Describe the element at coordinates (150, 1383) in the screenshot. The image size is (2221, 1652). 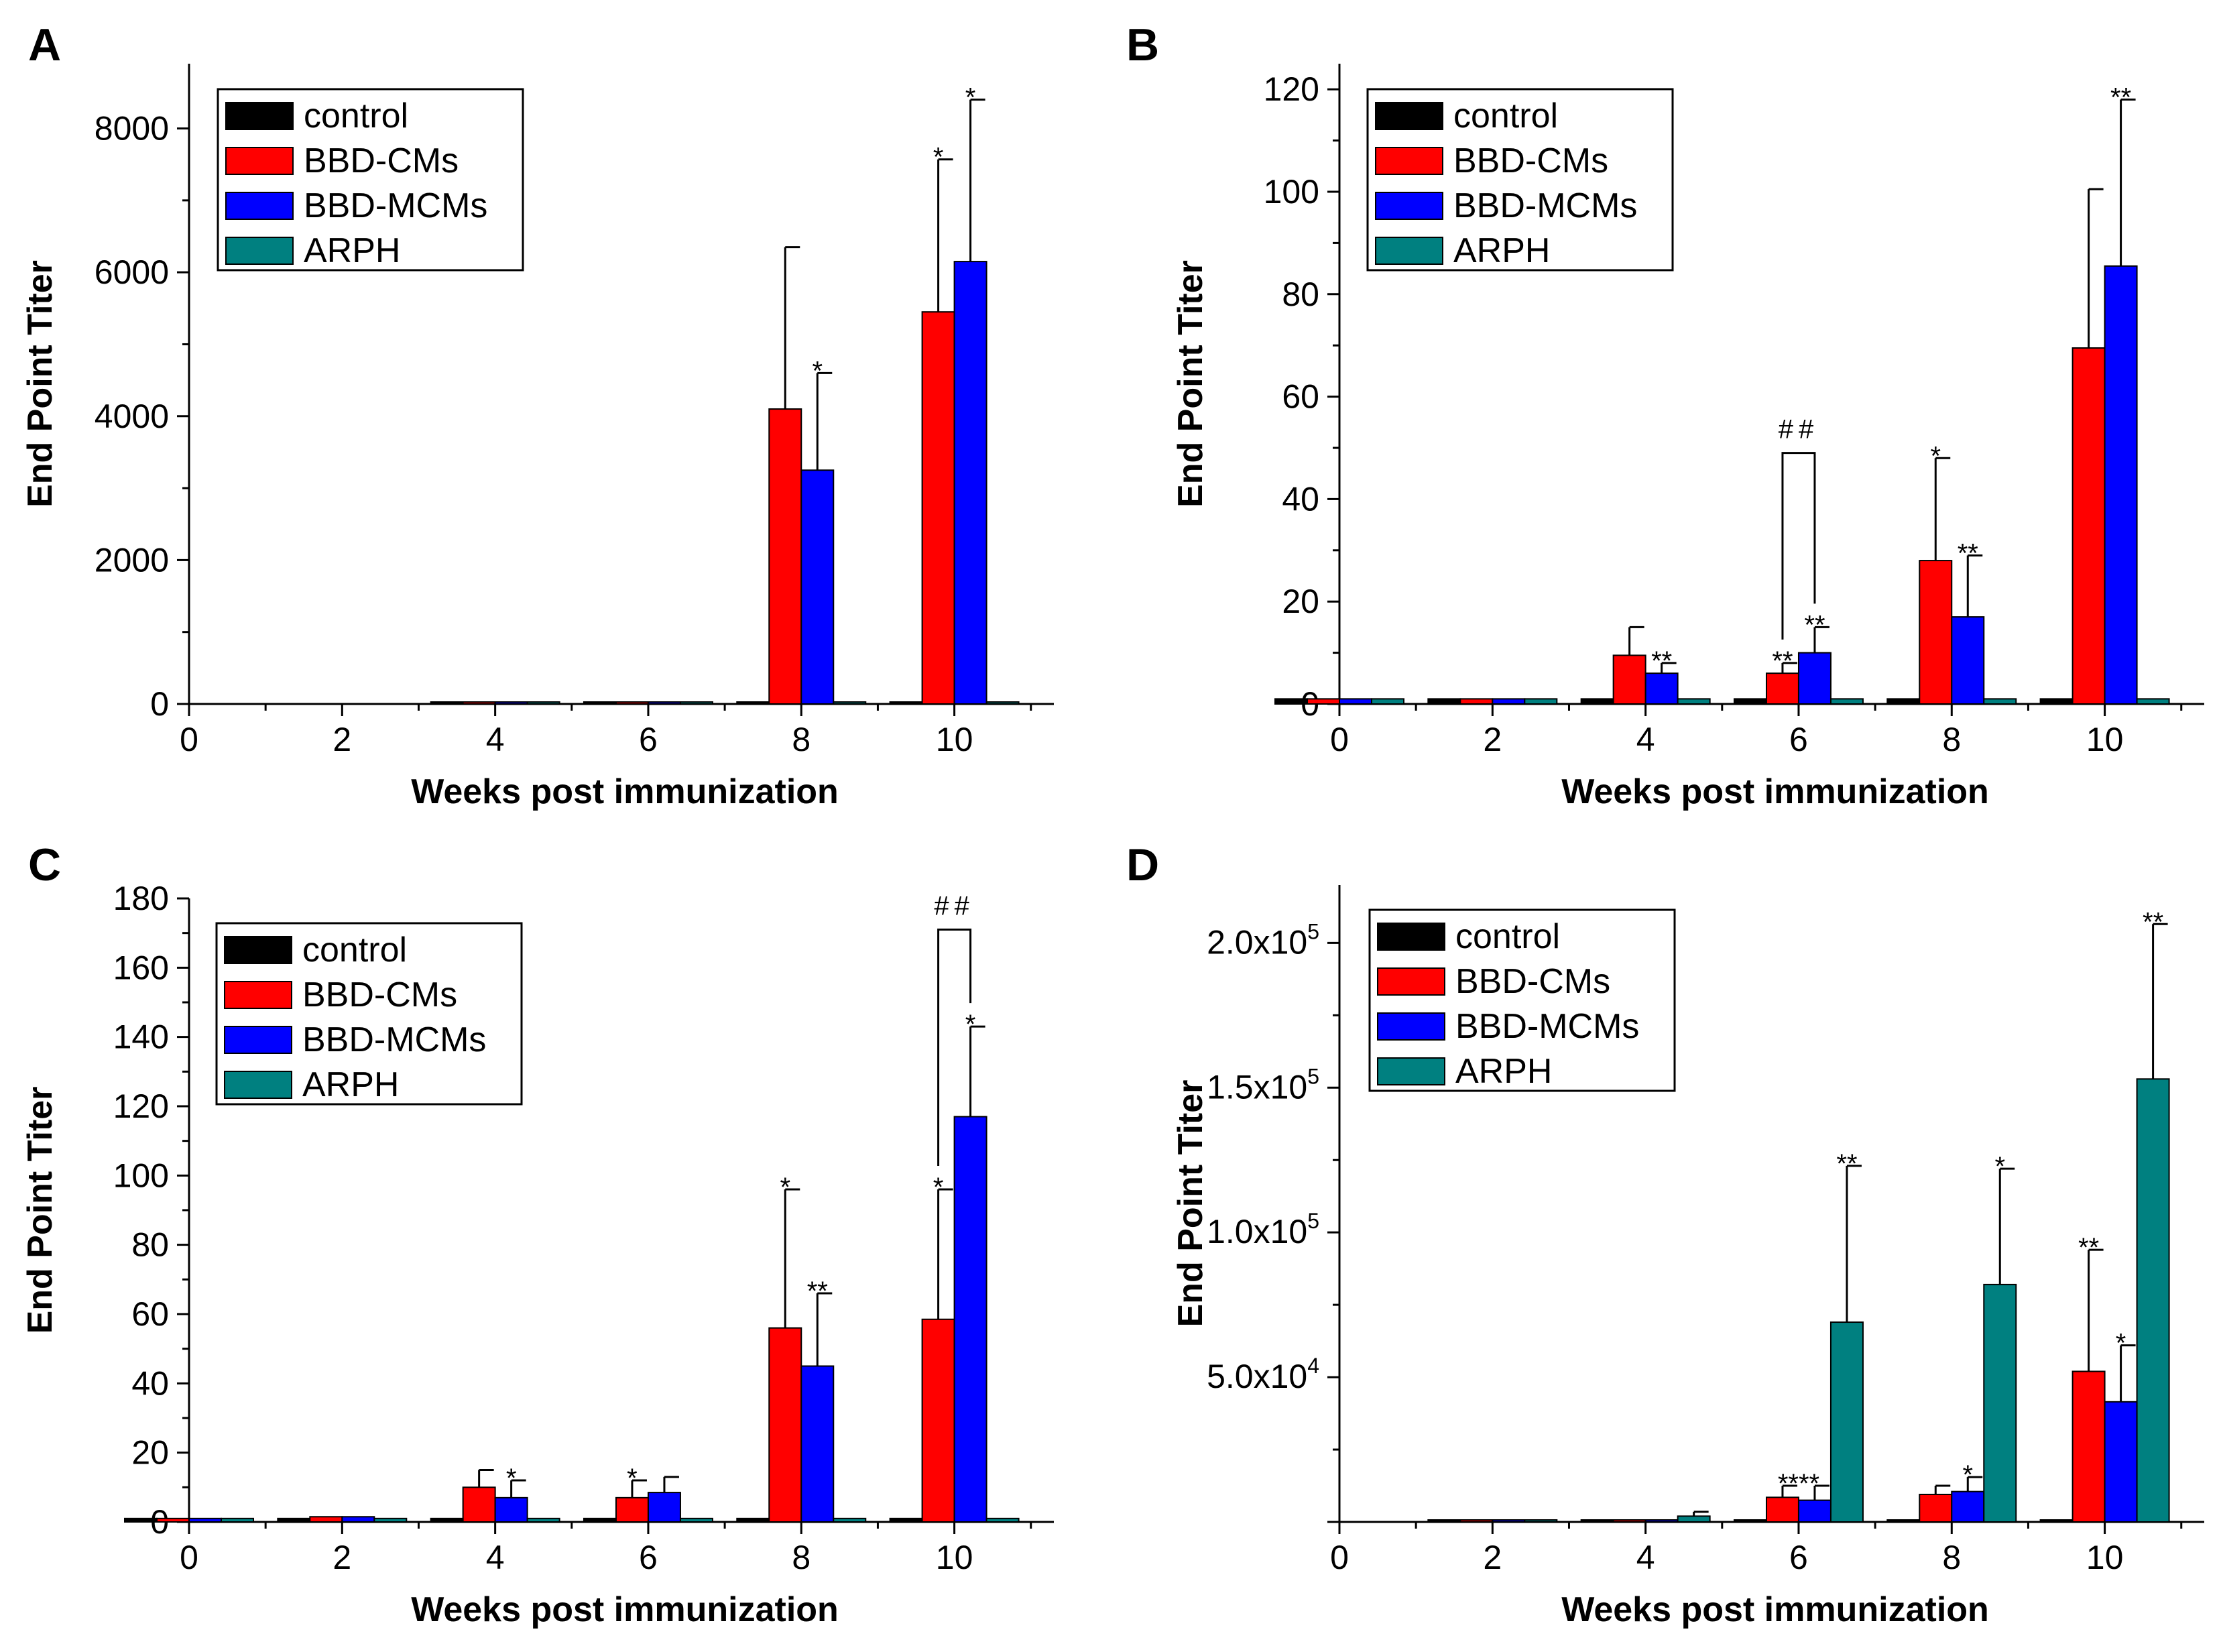
I see `y-tick-label: 40` at that location.